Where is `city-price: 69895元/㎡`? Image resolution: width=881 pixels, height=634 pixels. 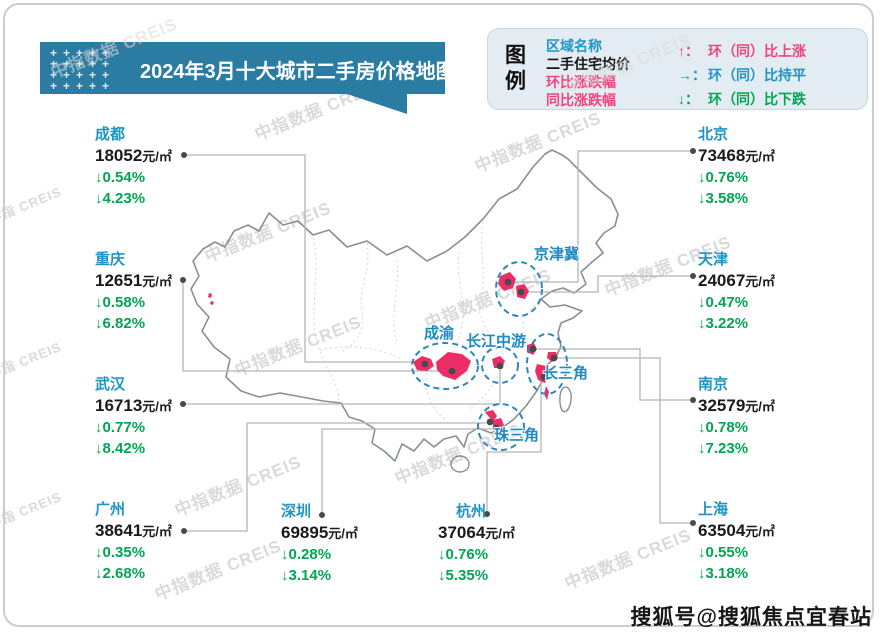
city-price: 69895元/㎡ is located at coordinates (319, 532).